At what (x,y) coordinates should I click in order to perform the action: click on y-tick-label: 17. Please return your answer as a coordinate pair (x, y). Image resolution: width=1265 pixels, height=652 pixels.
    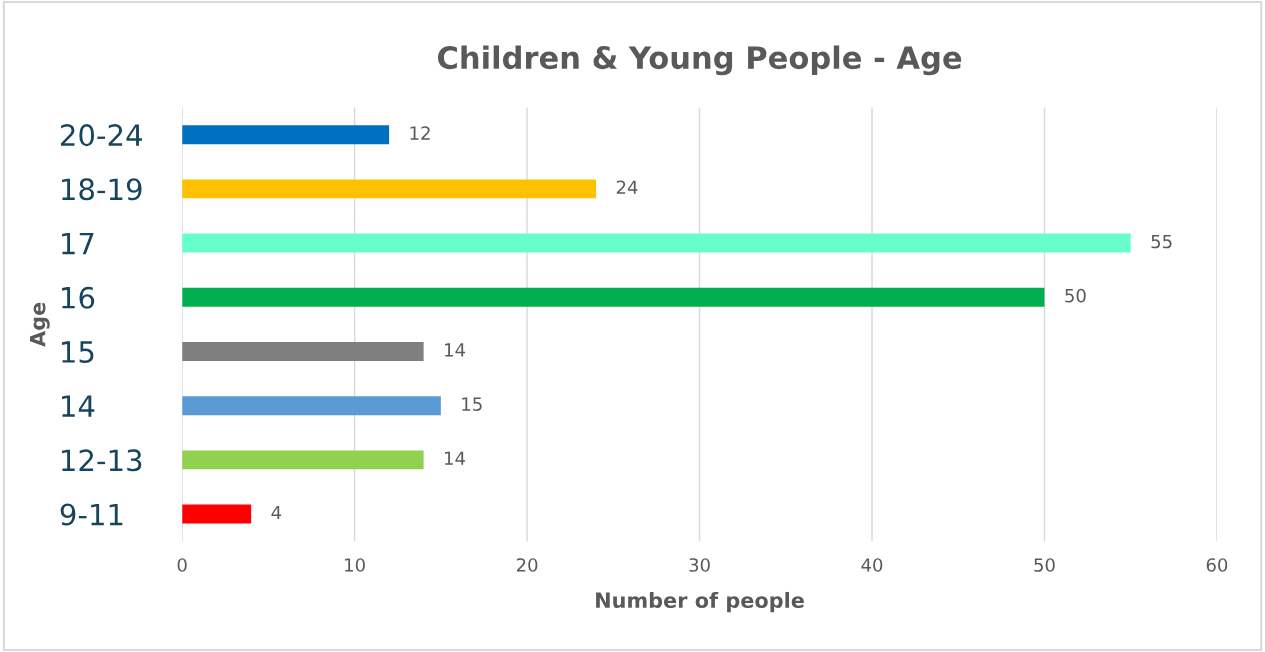
    Looking at the image, I should click on (78, 243).